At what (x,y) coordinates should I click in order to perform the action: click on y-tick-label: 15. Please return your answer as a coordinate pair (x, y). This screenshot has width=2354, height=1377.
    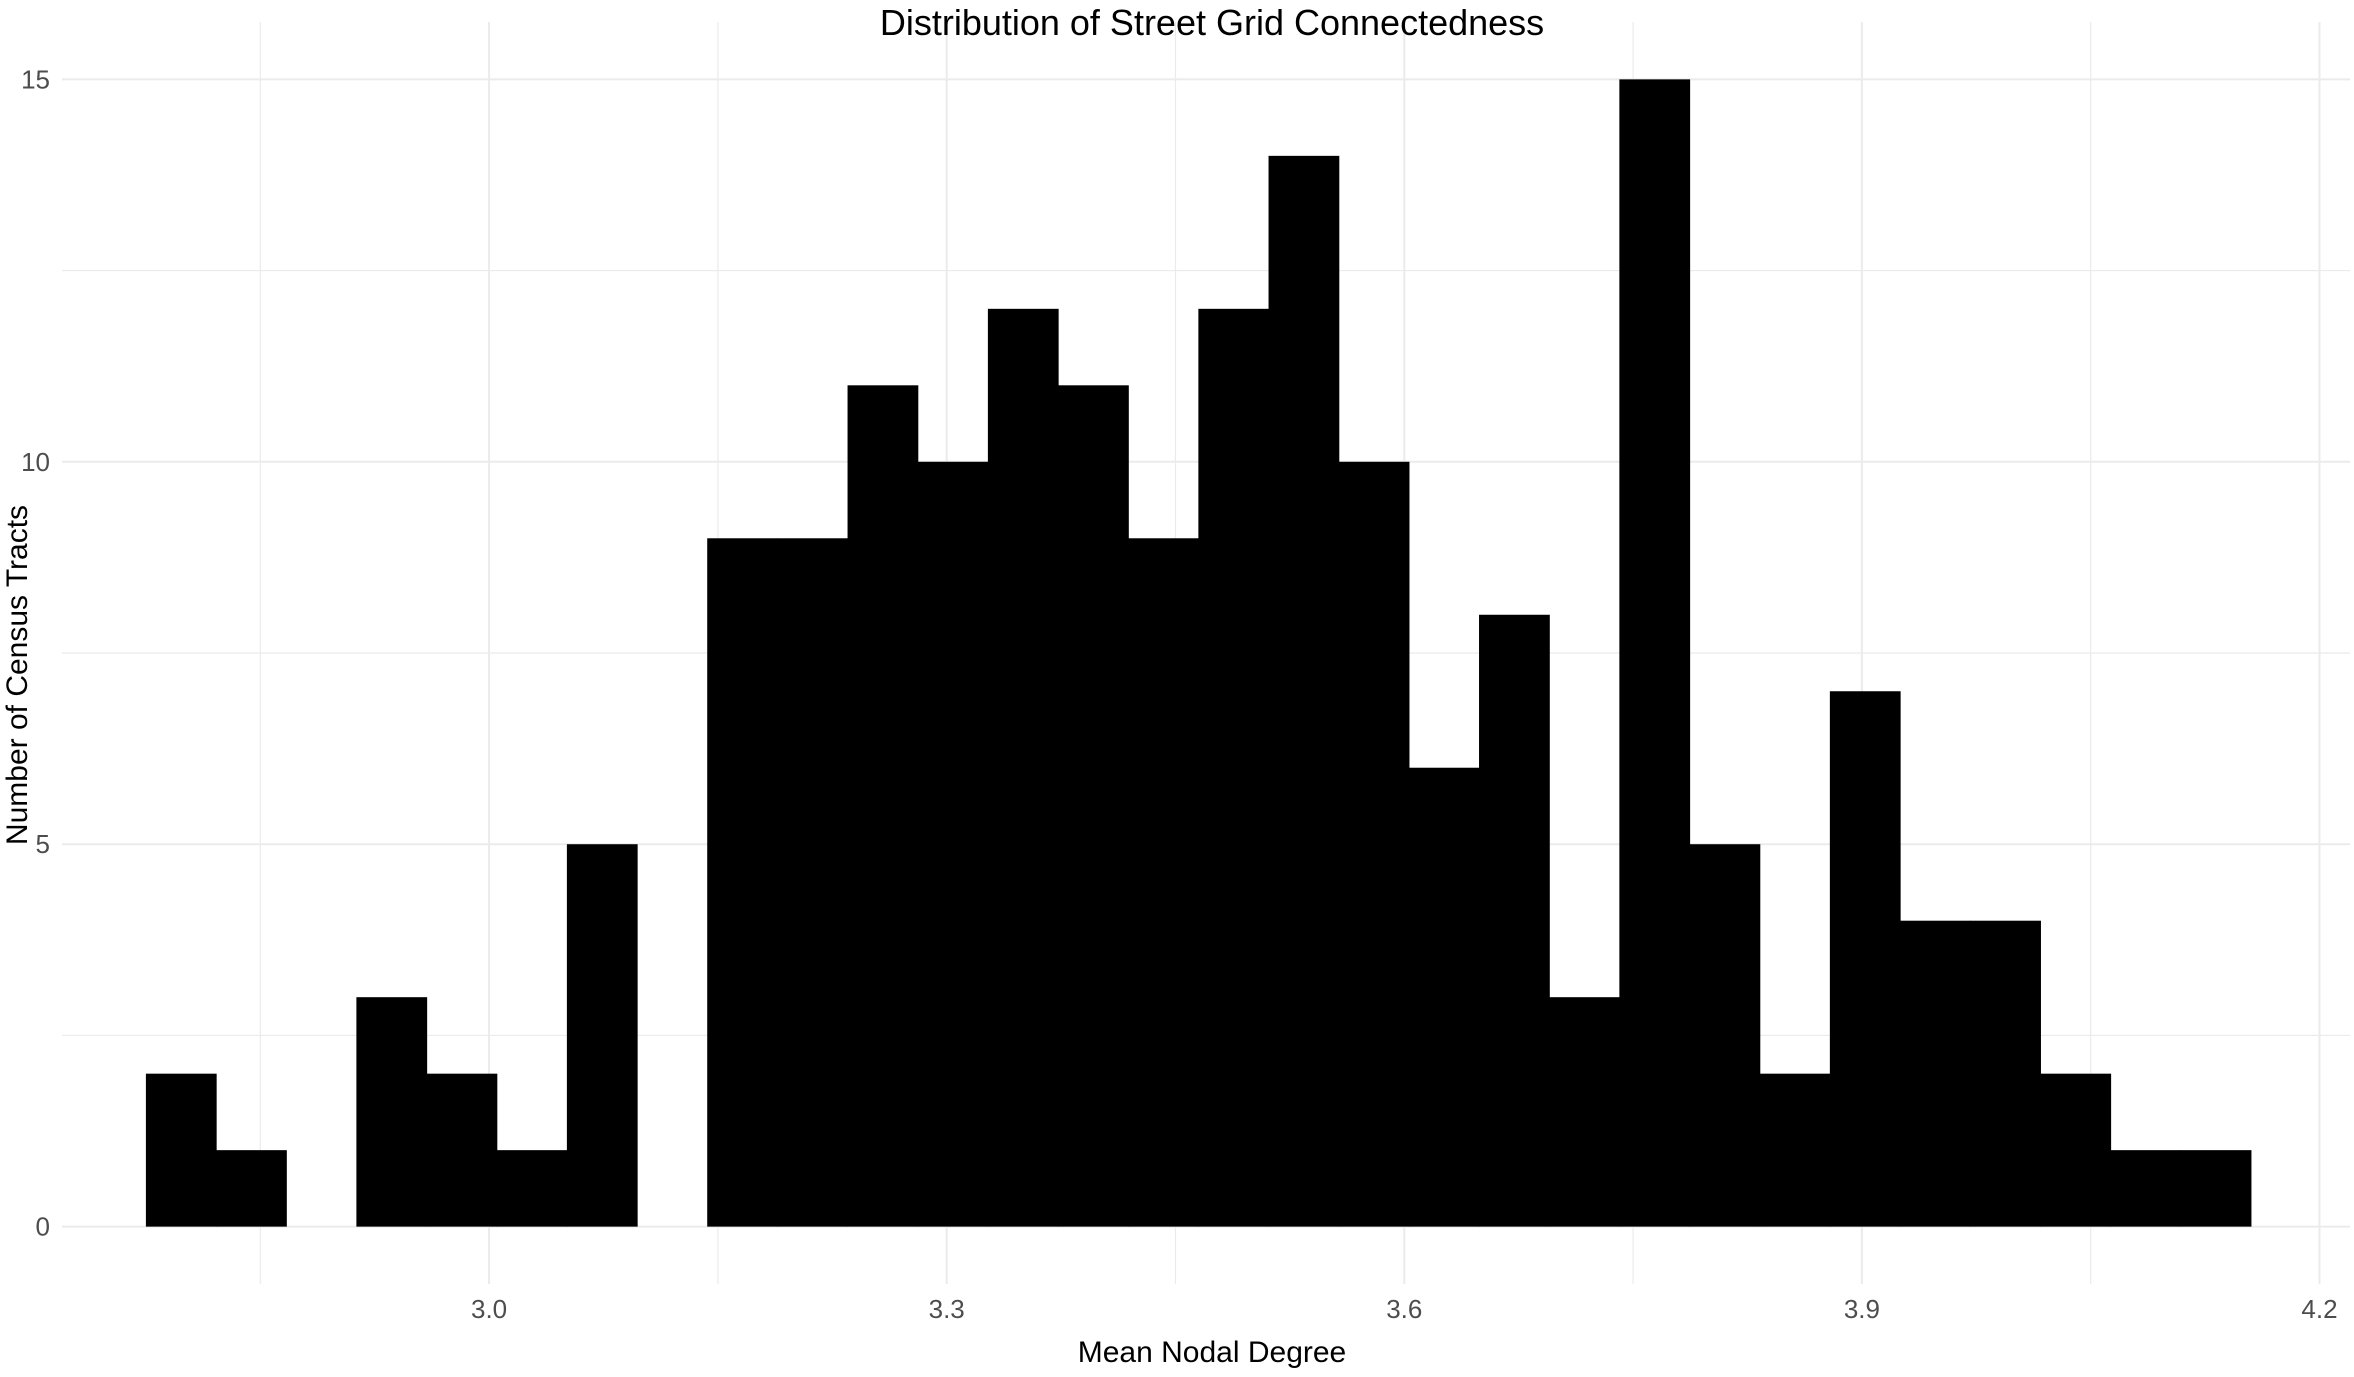
    Looking at the image, I should click on (35, 79).